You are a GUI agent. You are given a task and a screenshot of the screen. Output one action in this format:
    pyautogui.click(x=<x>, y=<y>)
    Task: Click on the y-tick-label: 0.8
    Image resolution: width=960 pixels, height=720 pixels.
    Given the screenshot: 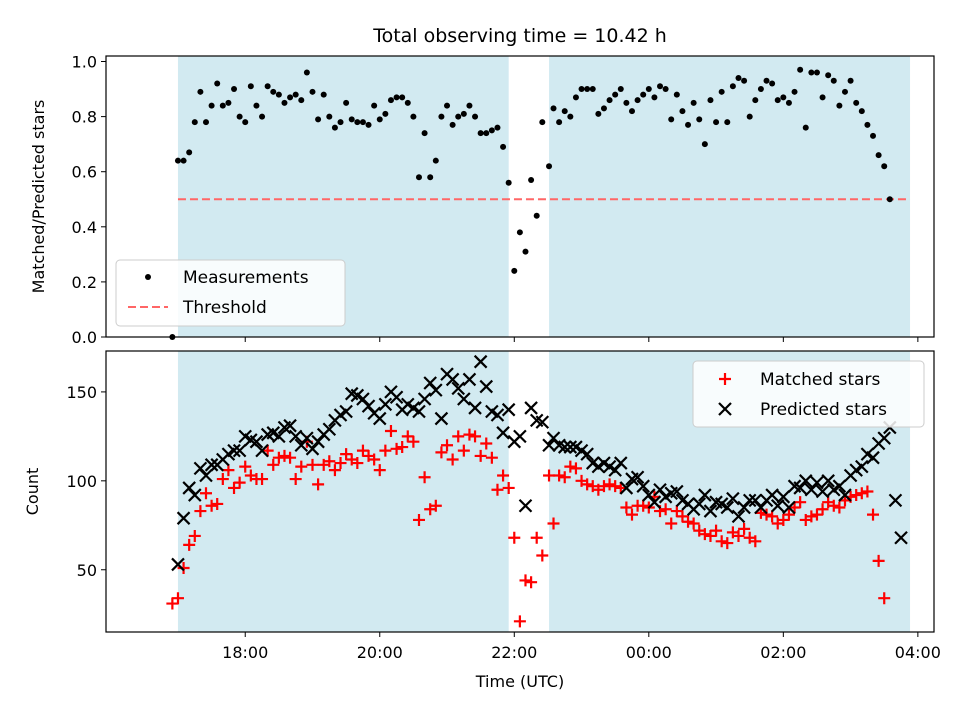 What is the action you would take?
    pyautogui.click(x=84, y=117)
    